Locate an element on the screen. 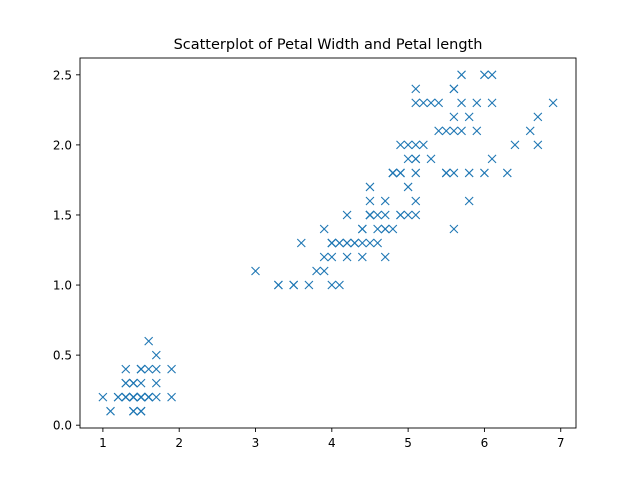 The height and width of the screenshot is (480, 640). y-axis: 0.0 0.5 1.0 1.5 2.0 2.5 is located at coordinates (66, 250).